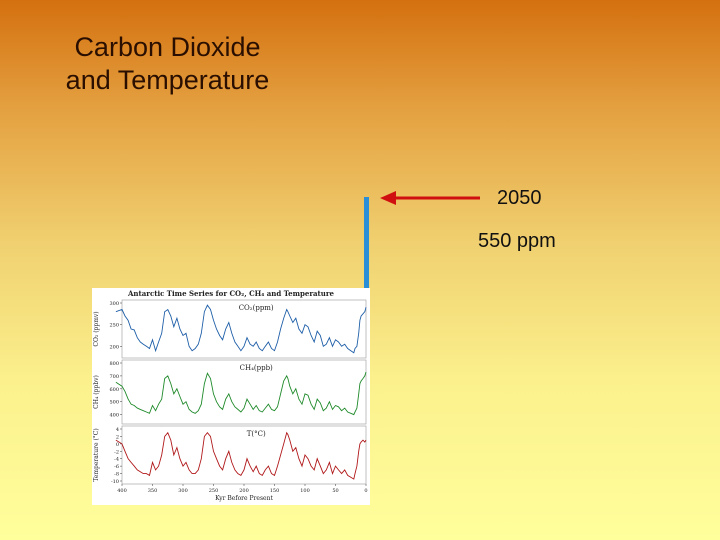  I want to click on y-tick-label: 4, so click(117, 430).